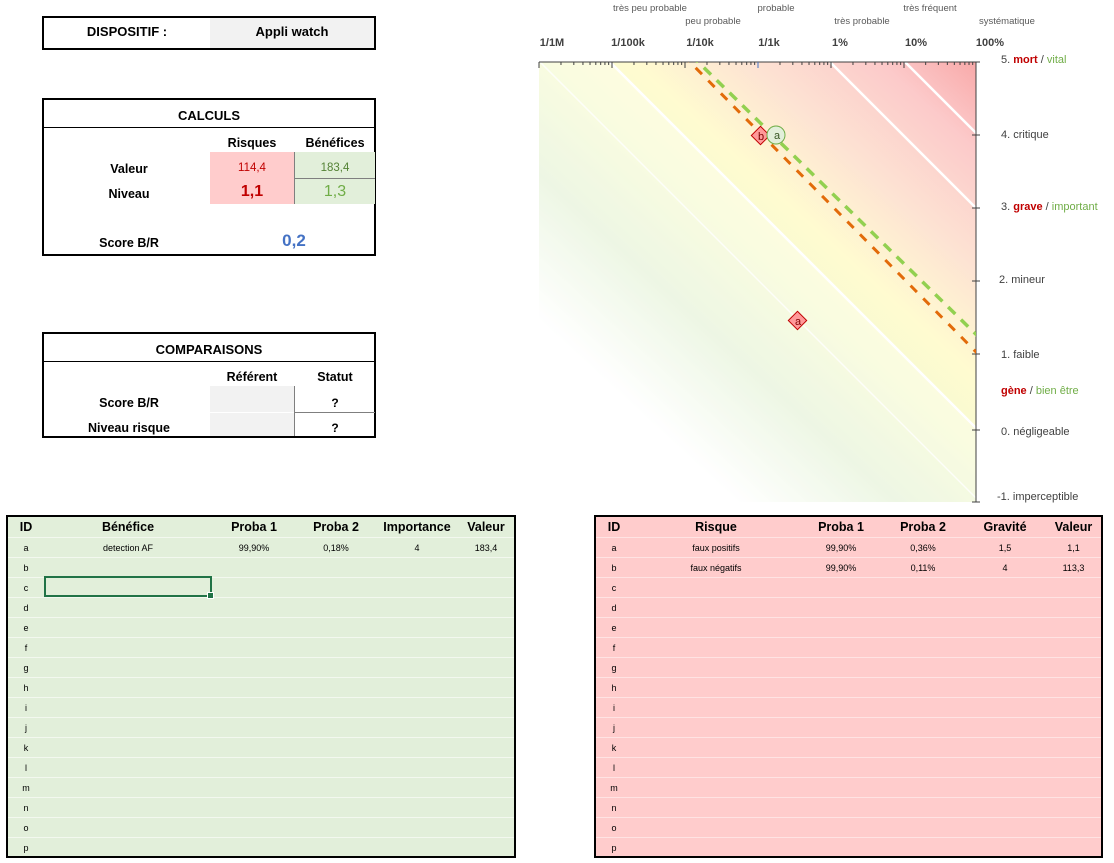 The image size is (1114, 863). I want to click on table-cell: detection AF, so click(128, 548).